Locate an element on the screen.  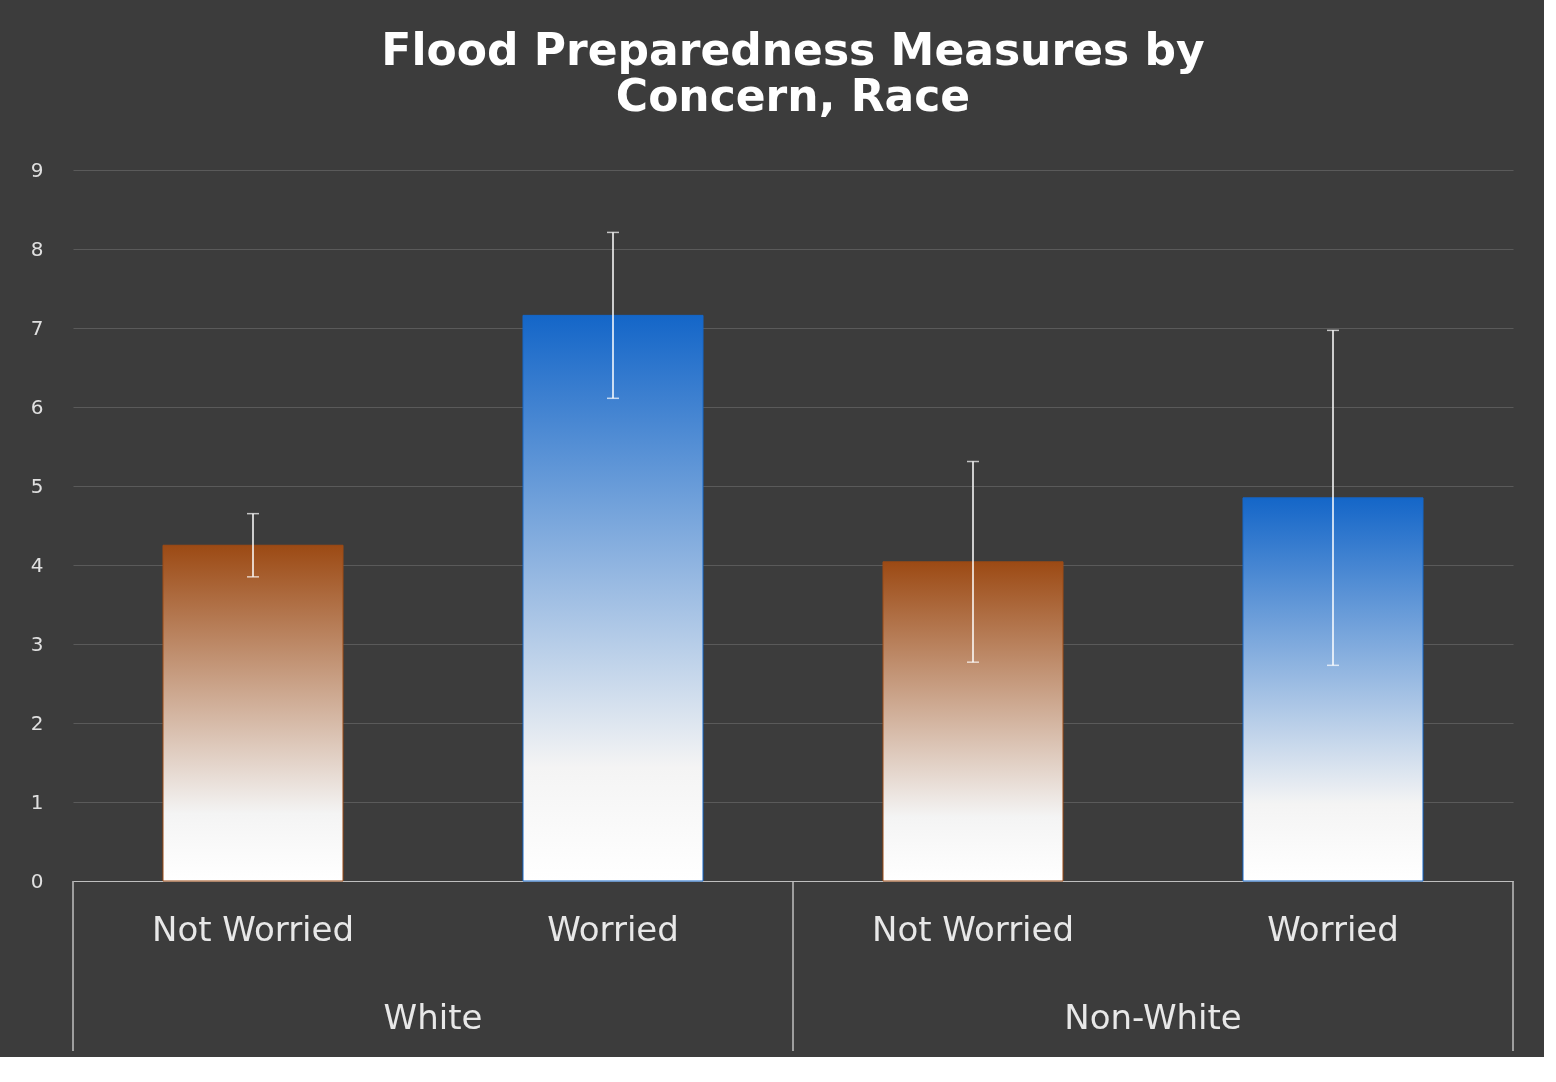
y-tick-label: 9 is located at coordinates (37, 169).